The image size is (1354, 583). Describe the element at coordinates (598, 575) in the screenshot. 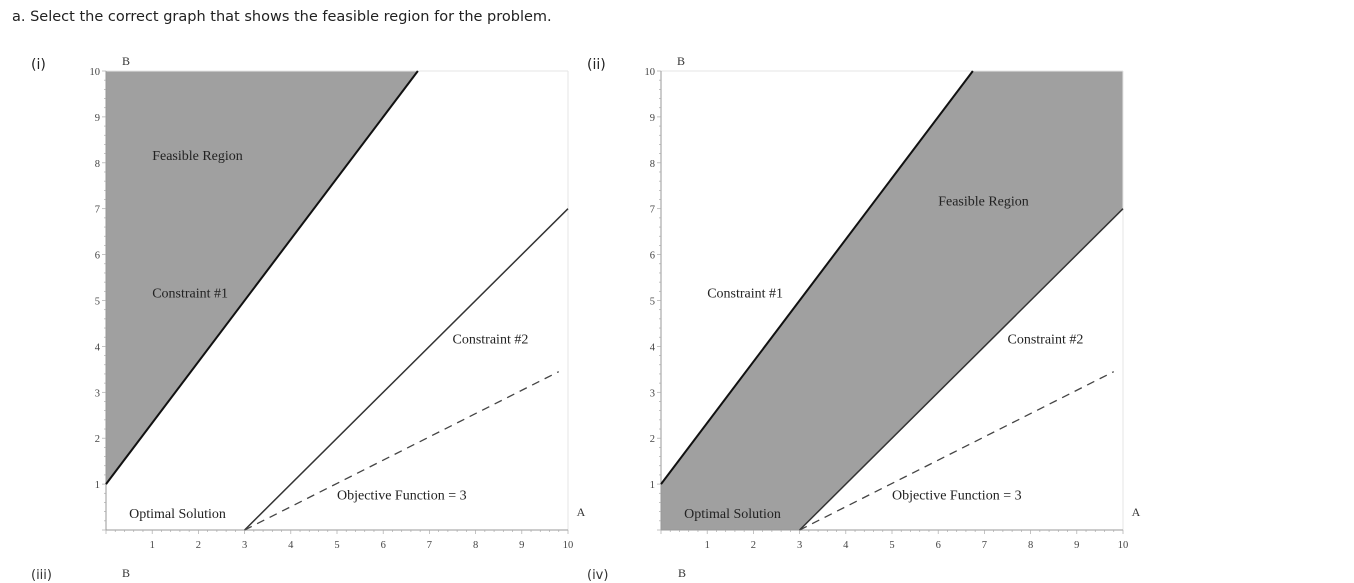

I see `option-iv-label: (iv)` at that location.